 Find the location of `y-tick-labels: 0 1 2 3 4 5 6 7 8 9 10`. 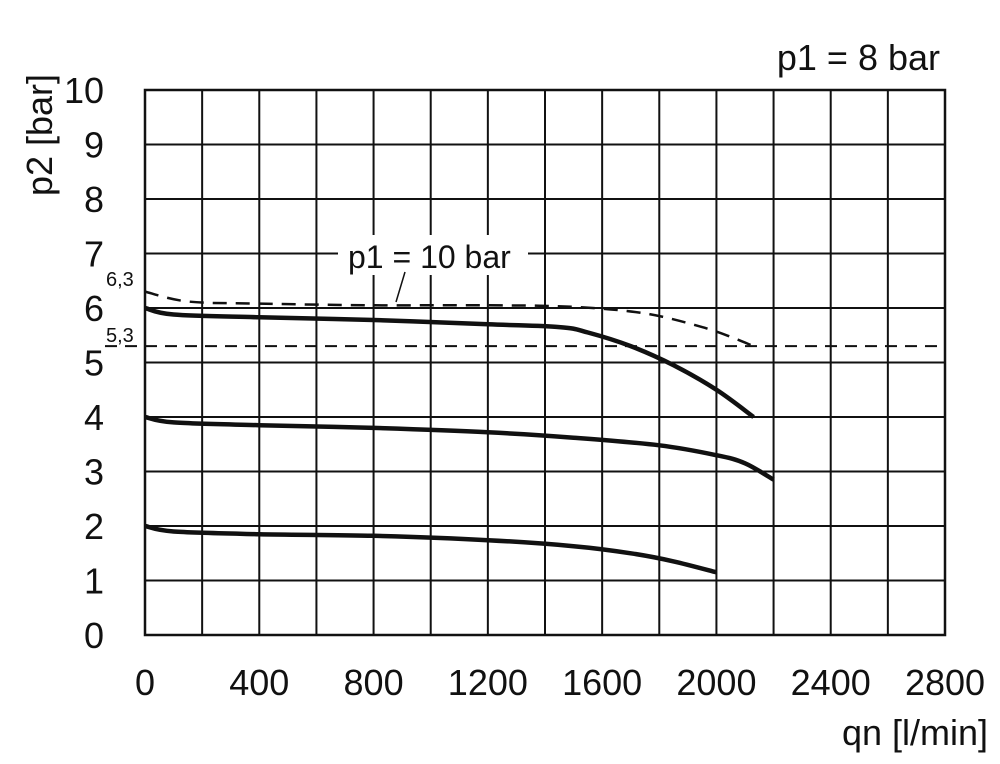

y-tick-labels: 0 1 2 3 4 5 6 7 8 9 10 is located at coordinates (84, 363).